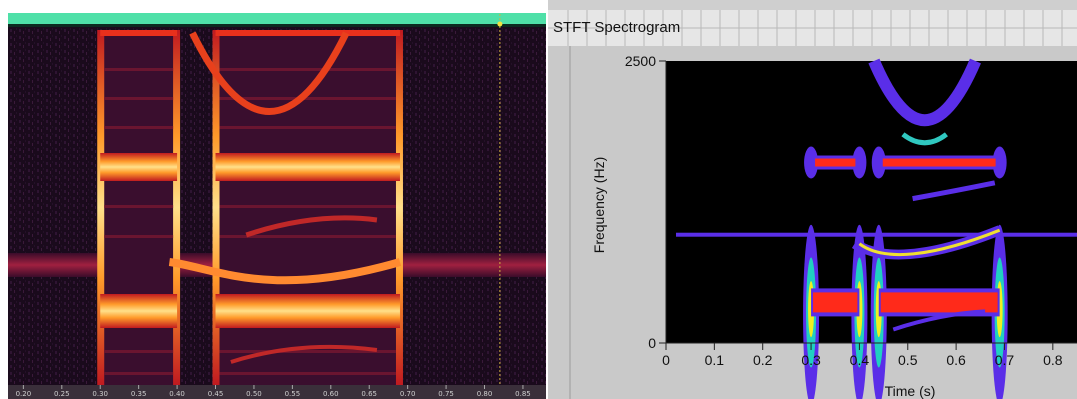 Image resolution: width=1077 pixels, height=399 pixels. I want to click on x-tick-label: 0.4, so click(860, 360).